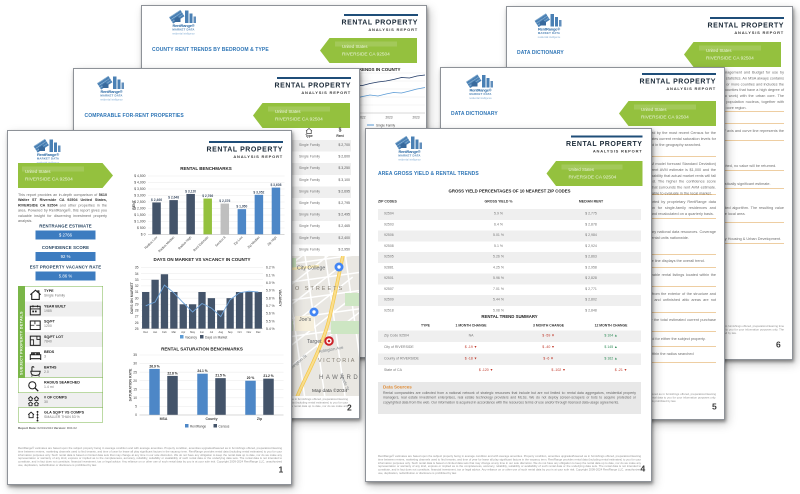  Describe the element at coordinates (155, 332) in the screenshot. I see `svg-text: Jan` at that location.